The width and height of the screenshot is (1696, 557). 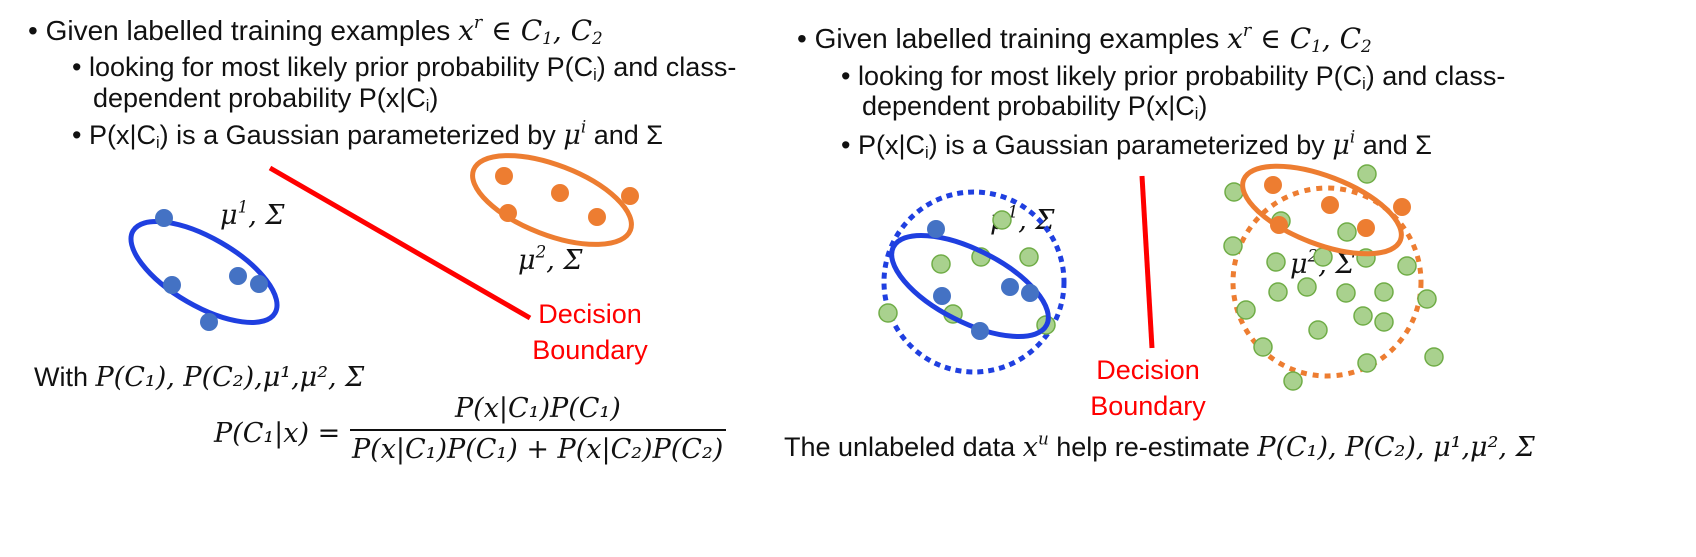 I want to click on mu1-label: μ1, Σ, so click(x=252, y=213).